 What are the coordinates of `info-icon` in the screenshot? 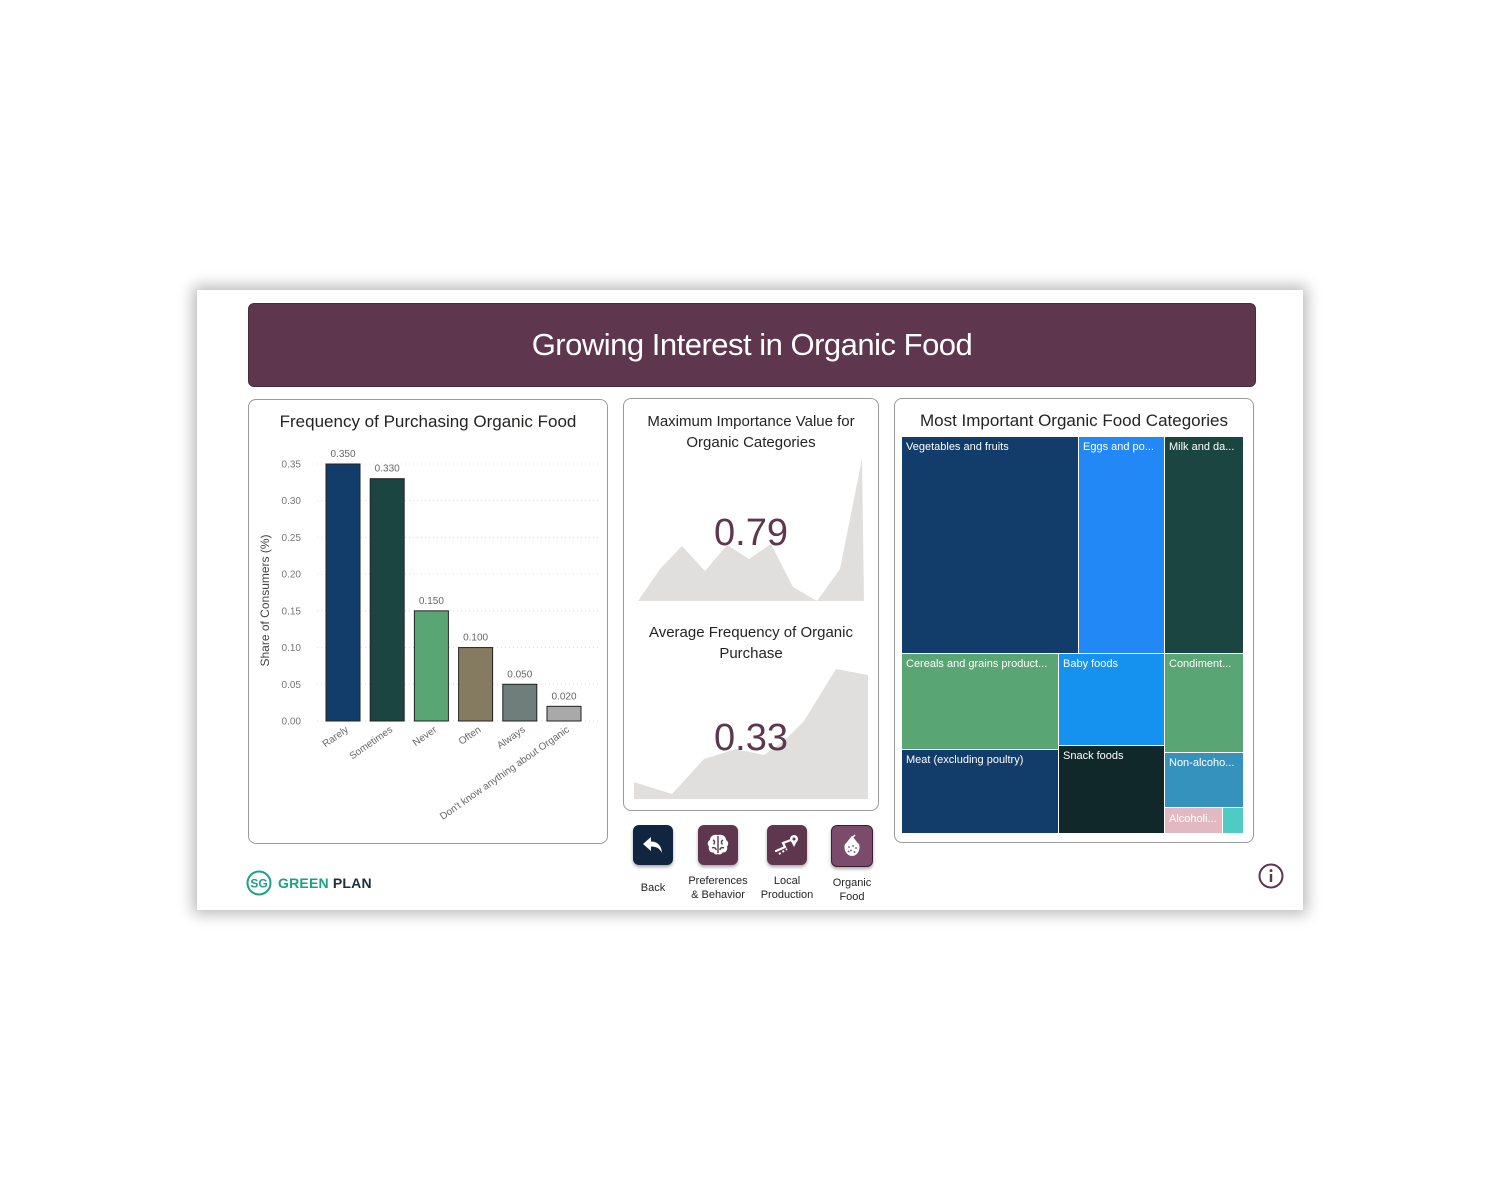 It's located at (1271, 876).